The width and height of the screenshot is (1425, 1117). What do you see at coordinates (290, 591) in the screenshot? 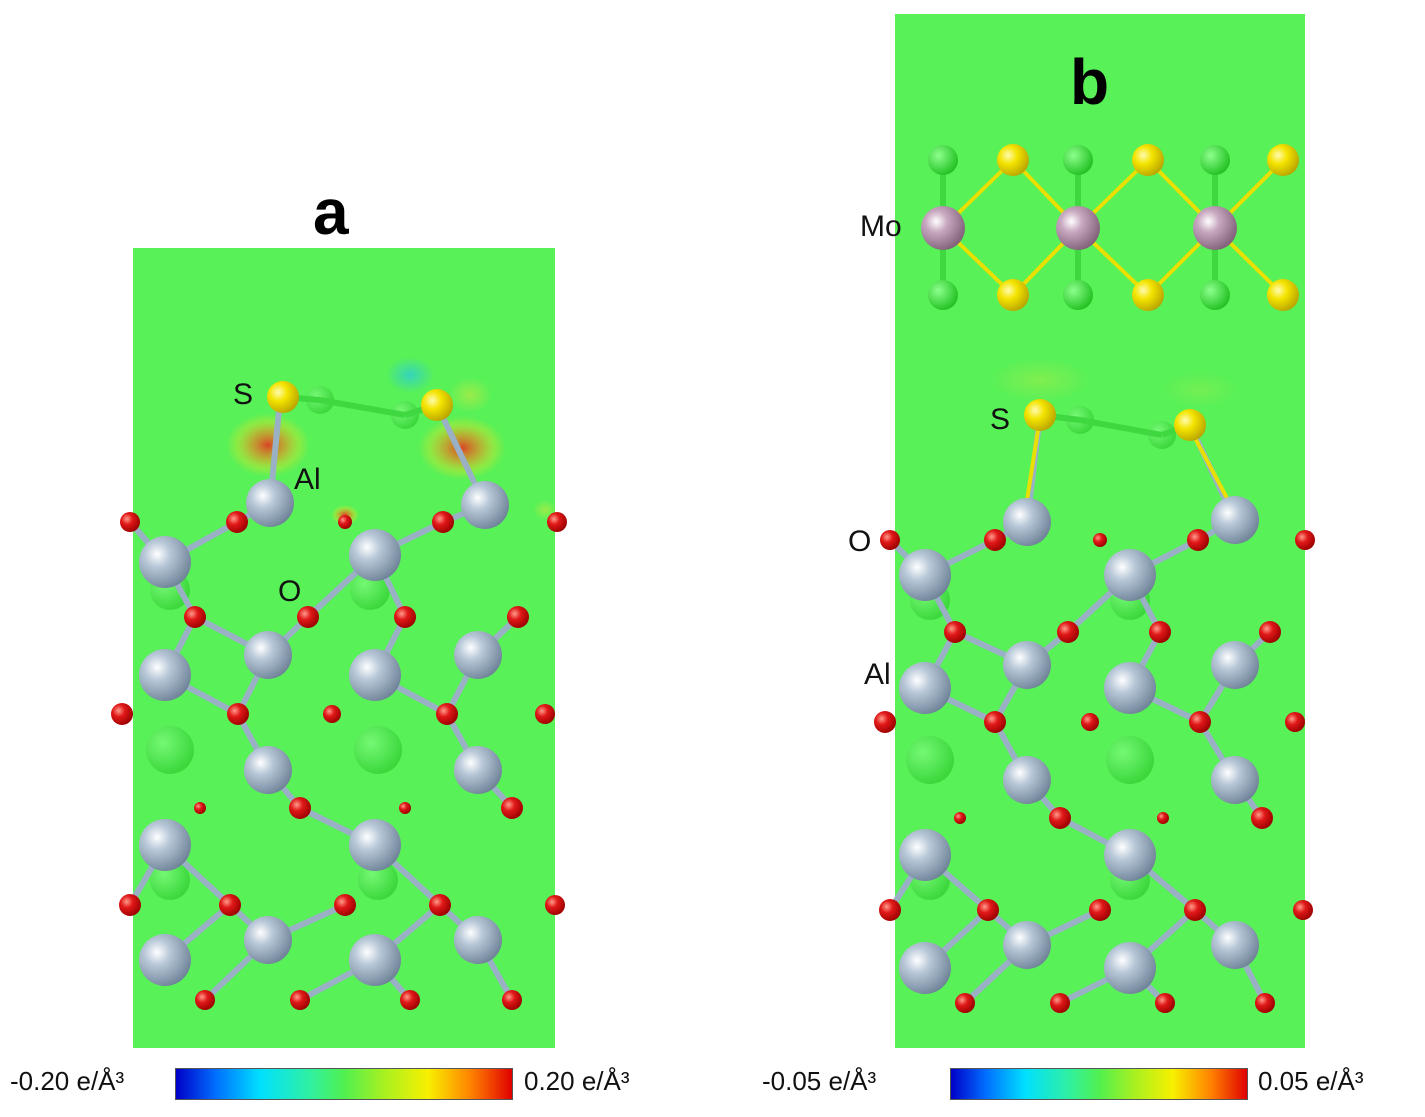
I see `panel-a-oxygen-label: O` at bounding box center [290, 591].